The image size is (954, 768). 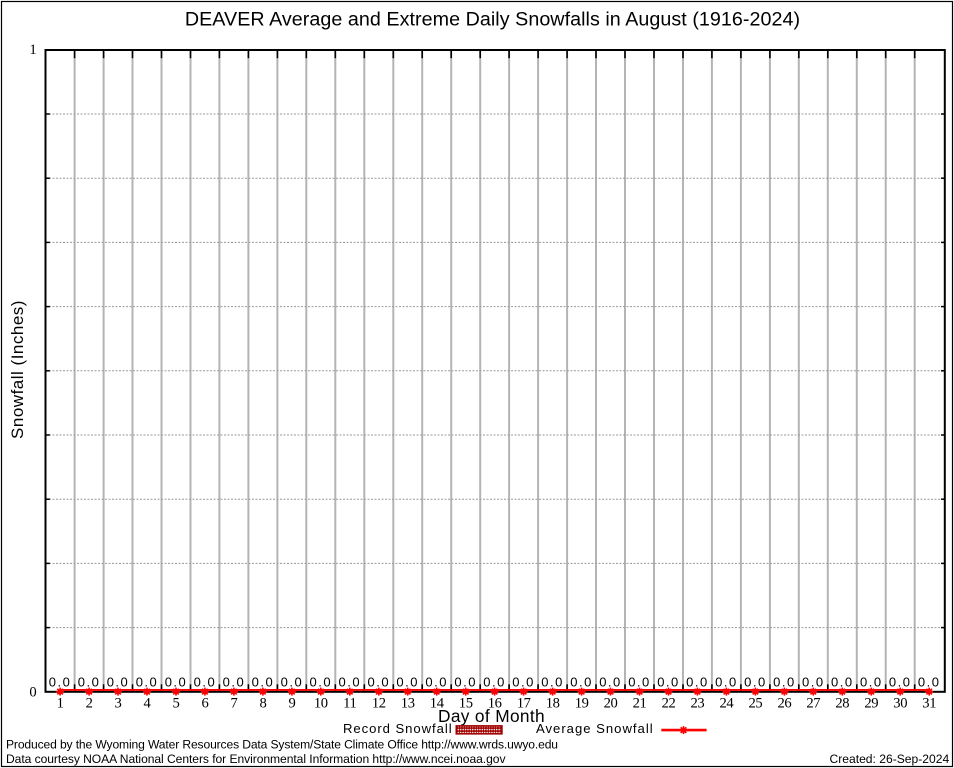 I want to click on svg-text: 31, so click(x=929, y=704).